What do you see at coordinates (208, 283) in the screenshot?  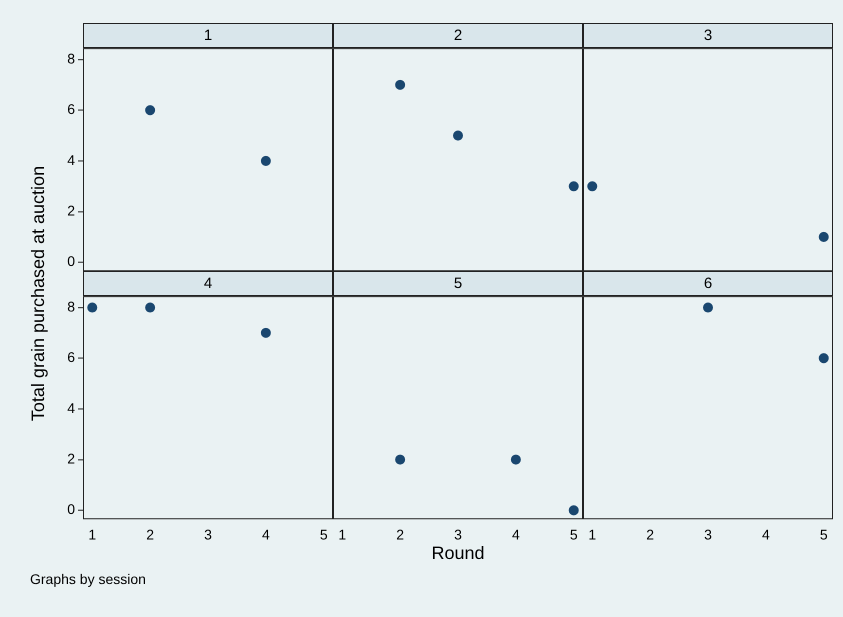 I see `chart-title: 4` at bounding box center [208, 283].